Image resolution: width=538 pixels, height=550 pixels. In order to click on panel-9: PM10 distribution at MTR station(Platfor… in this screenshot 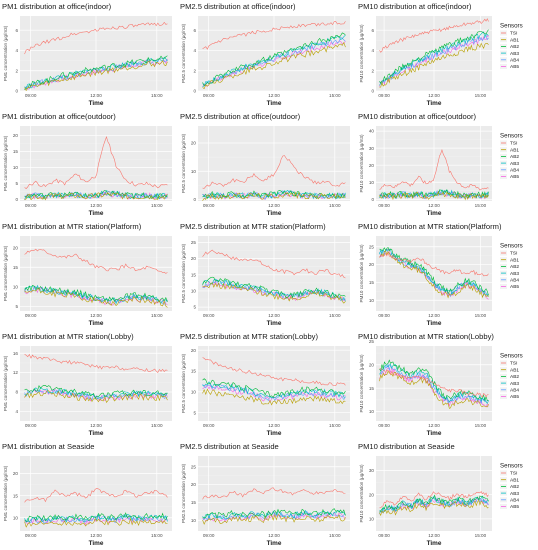, I will do `click(430, 274)`.